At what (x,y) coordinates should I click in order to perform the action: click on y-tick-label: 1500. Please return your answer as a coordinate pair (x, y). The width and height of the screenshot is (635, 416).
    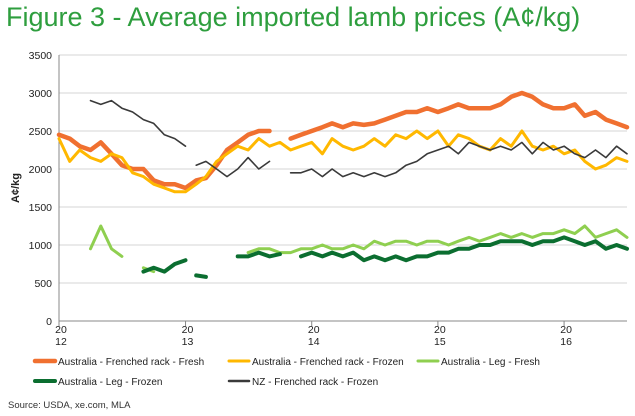
    Looking at the image, I should click on (41, 208).